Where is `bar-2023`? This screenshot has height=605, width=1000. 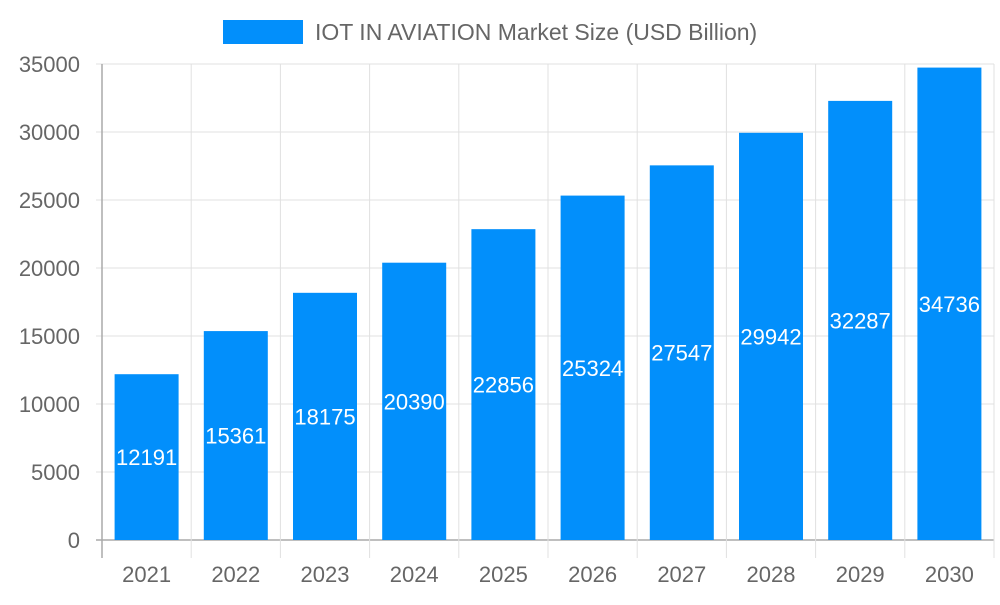 bar-2023 is located at coordinates (325, 416).